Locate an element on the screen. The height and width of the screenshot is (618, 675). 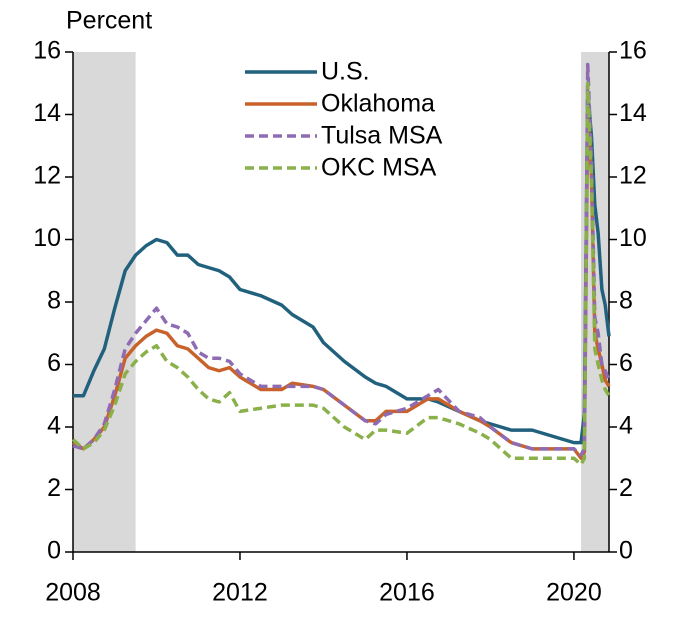
y2-tick-label: 10 is located at coordinates (633, 238).